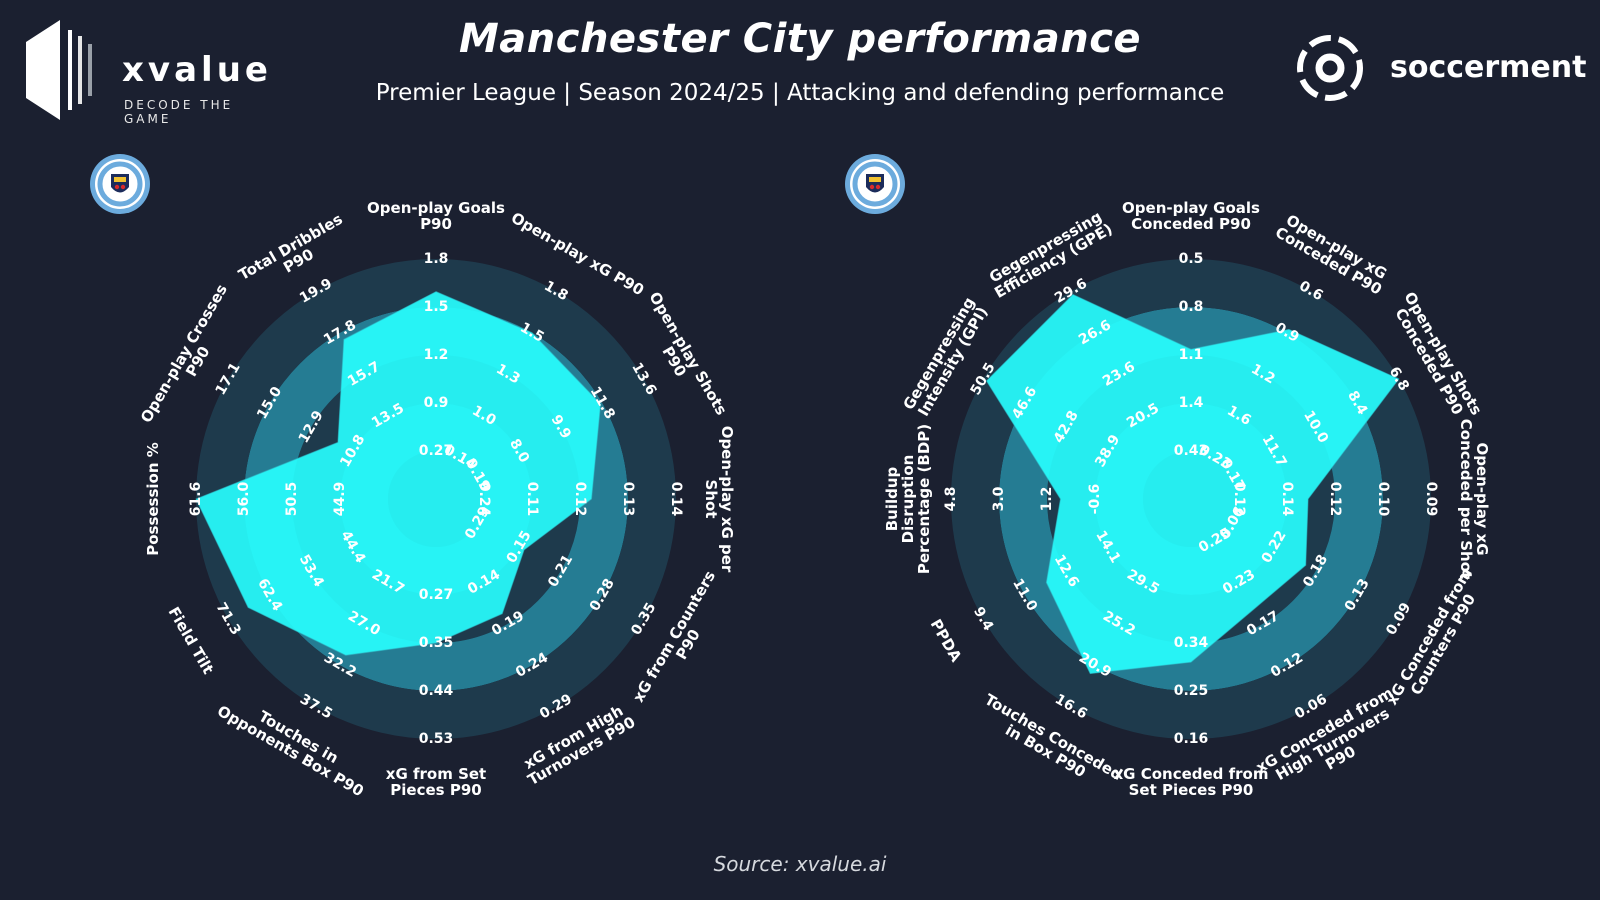 The image size is (1600, 900). I want to click on radar-tick-label: 0.10, so click(1383, 499).